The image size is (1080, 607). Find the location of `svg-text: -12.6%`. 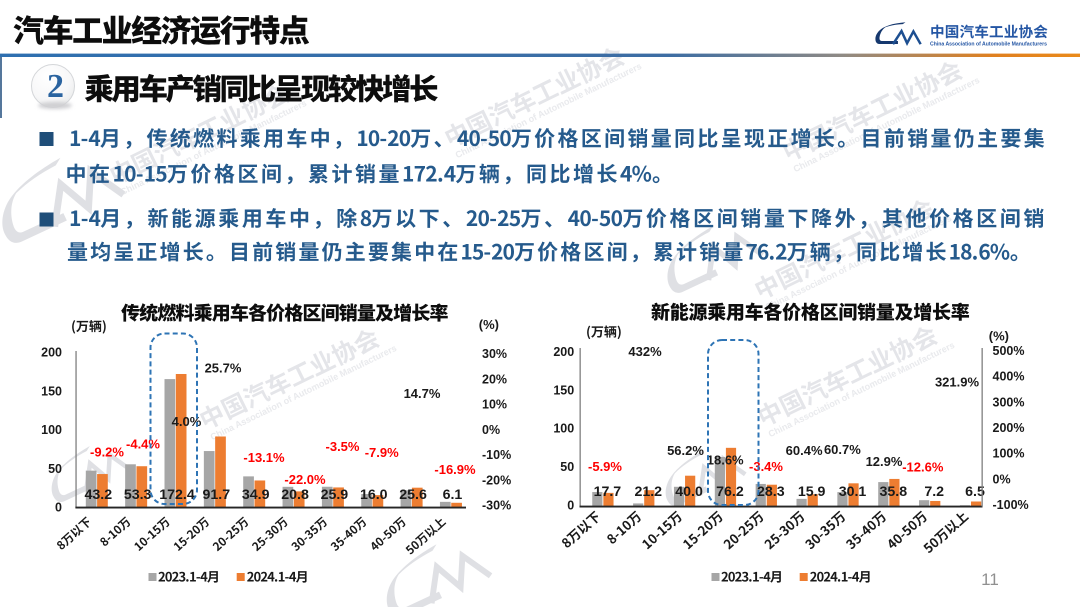

svg-text: -12.6% is located at coordinates (923, 466).